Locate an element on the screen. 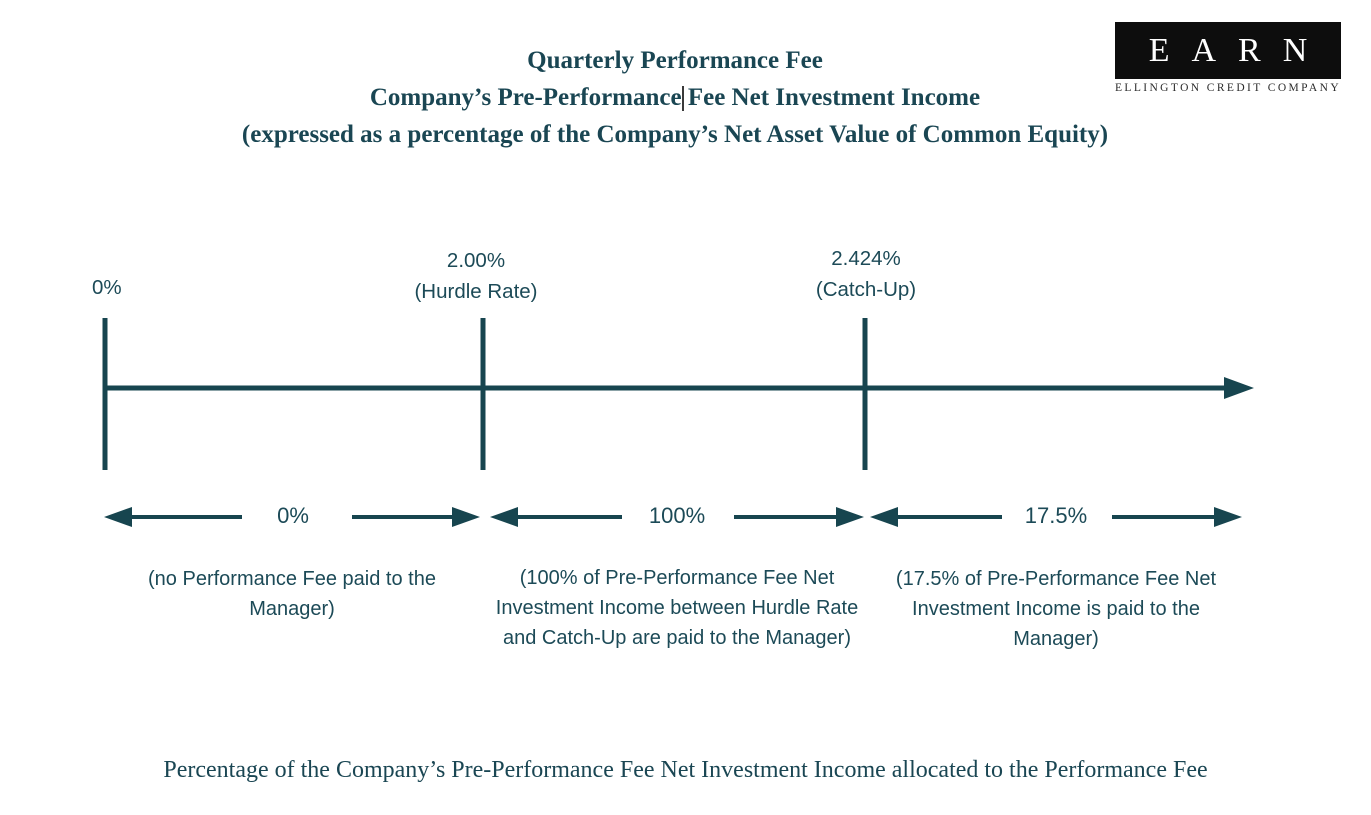 The height and width of the screenshot is (815, 1371). tick-label-catch-up-value: 2.424% is located at coordinates (866, 258).